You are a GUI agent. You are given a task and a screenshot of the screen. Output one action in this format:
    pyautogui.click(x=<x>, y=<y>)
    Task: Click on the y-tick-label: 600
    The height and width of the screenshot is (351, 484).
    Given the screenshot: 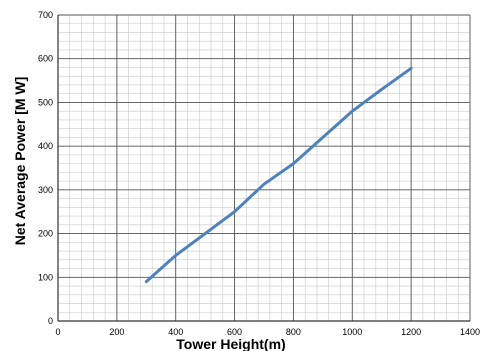 What is the action you would take?
    pyautogui.click(x=45, y=59)
    